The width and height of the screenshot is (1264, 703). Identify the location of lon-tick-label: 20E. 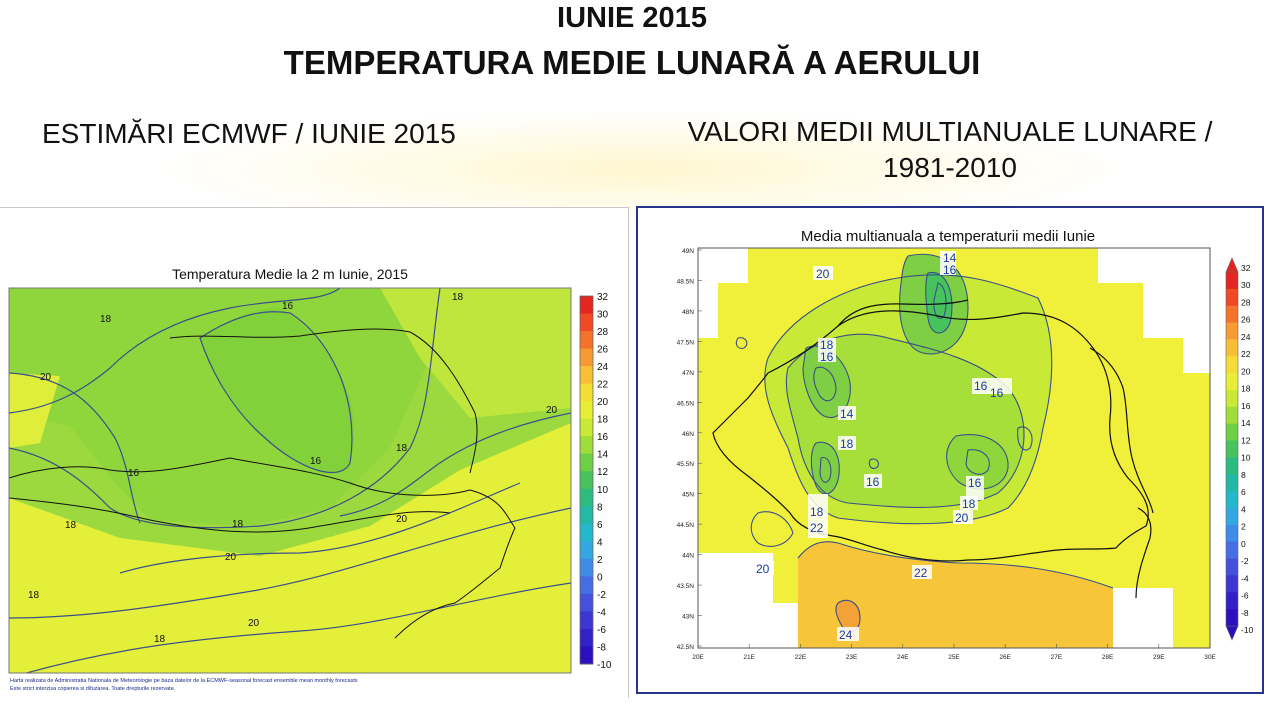
(698, 657).